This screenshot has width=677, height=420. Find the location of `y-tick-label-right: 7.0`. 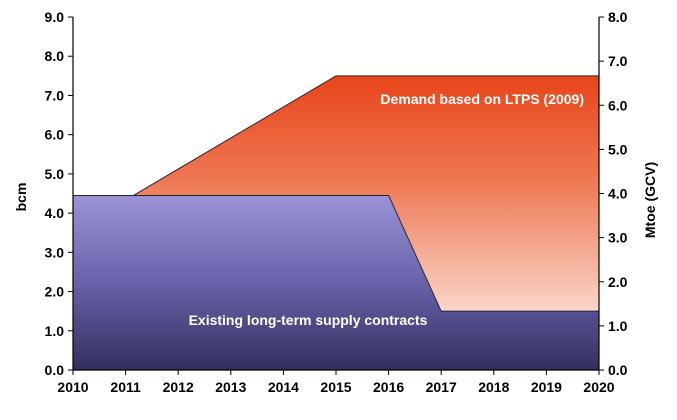

y-tick-label-right: 7.0 is located at coordinates (618, 61).